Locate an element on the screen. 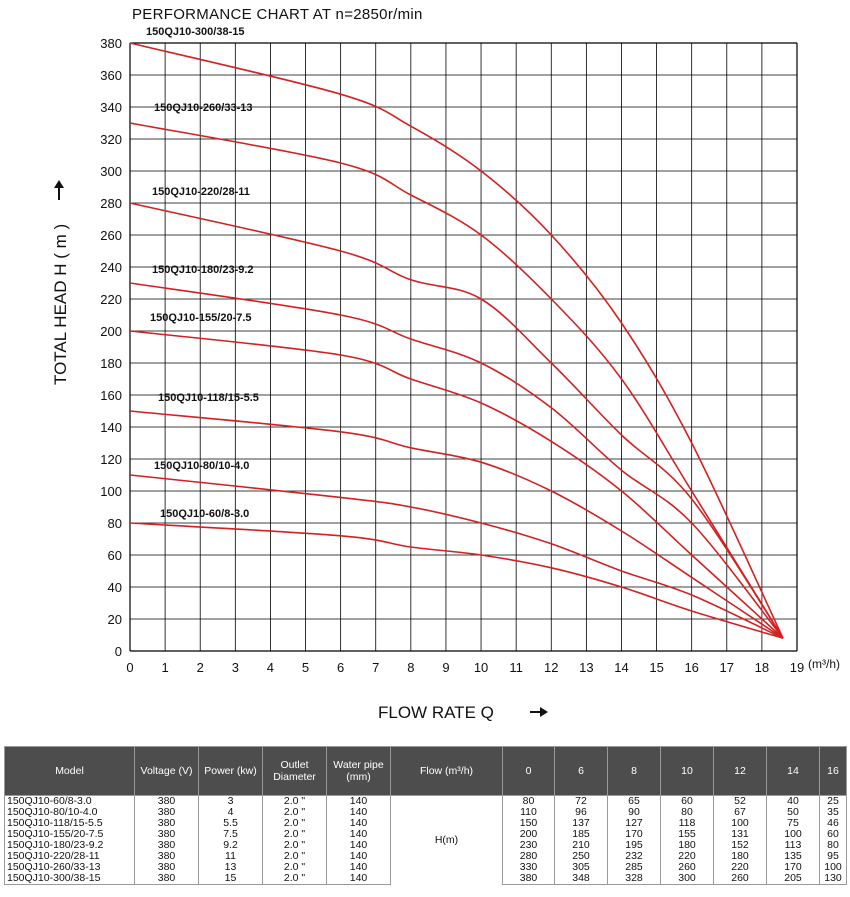 The image size is (850, 897). series-label: 150QJ10-155/20-7.5 is located at coordinates (201, 318).